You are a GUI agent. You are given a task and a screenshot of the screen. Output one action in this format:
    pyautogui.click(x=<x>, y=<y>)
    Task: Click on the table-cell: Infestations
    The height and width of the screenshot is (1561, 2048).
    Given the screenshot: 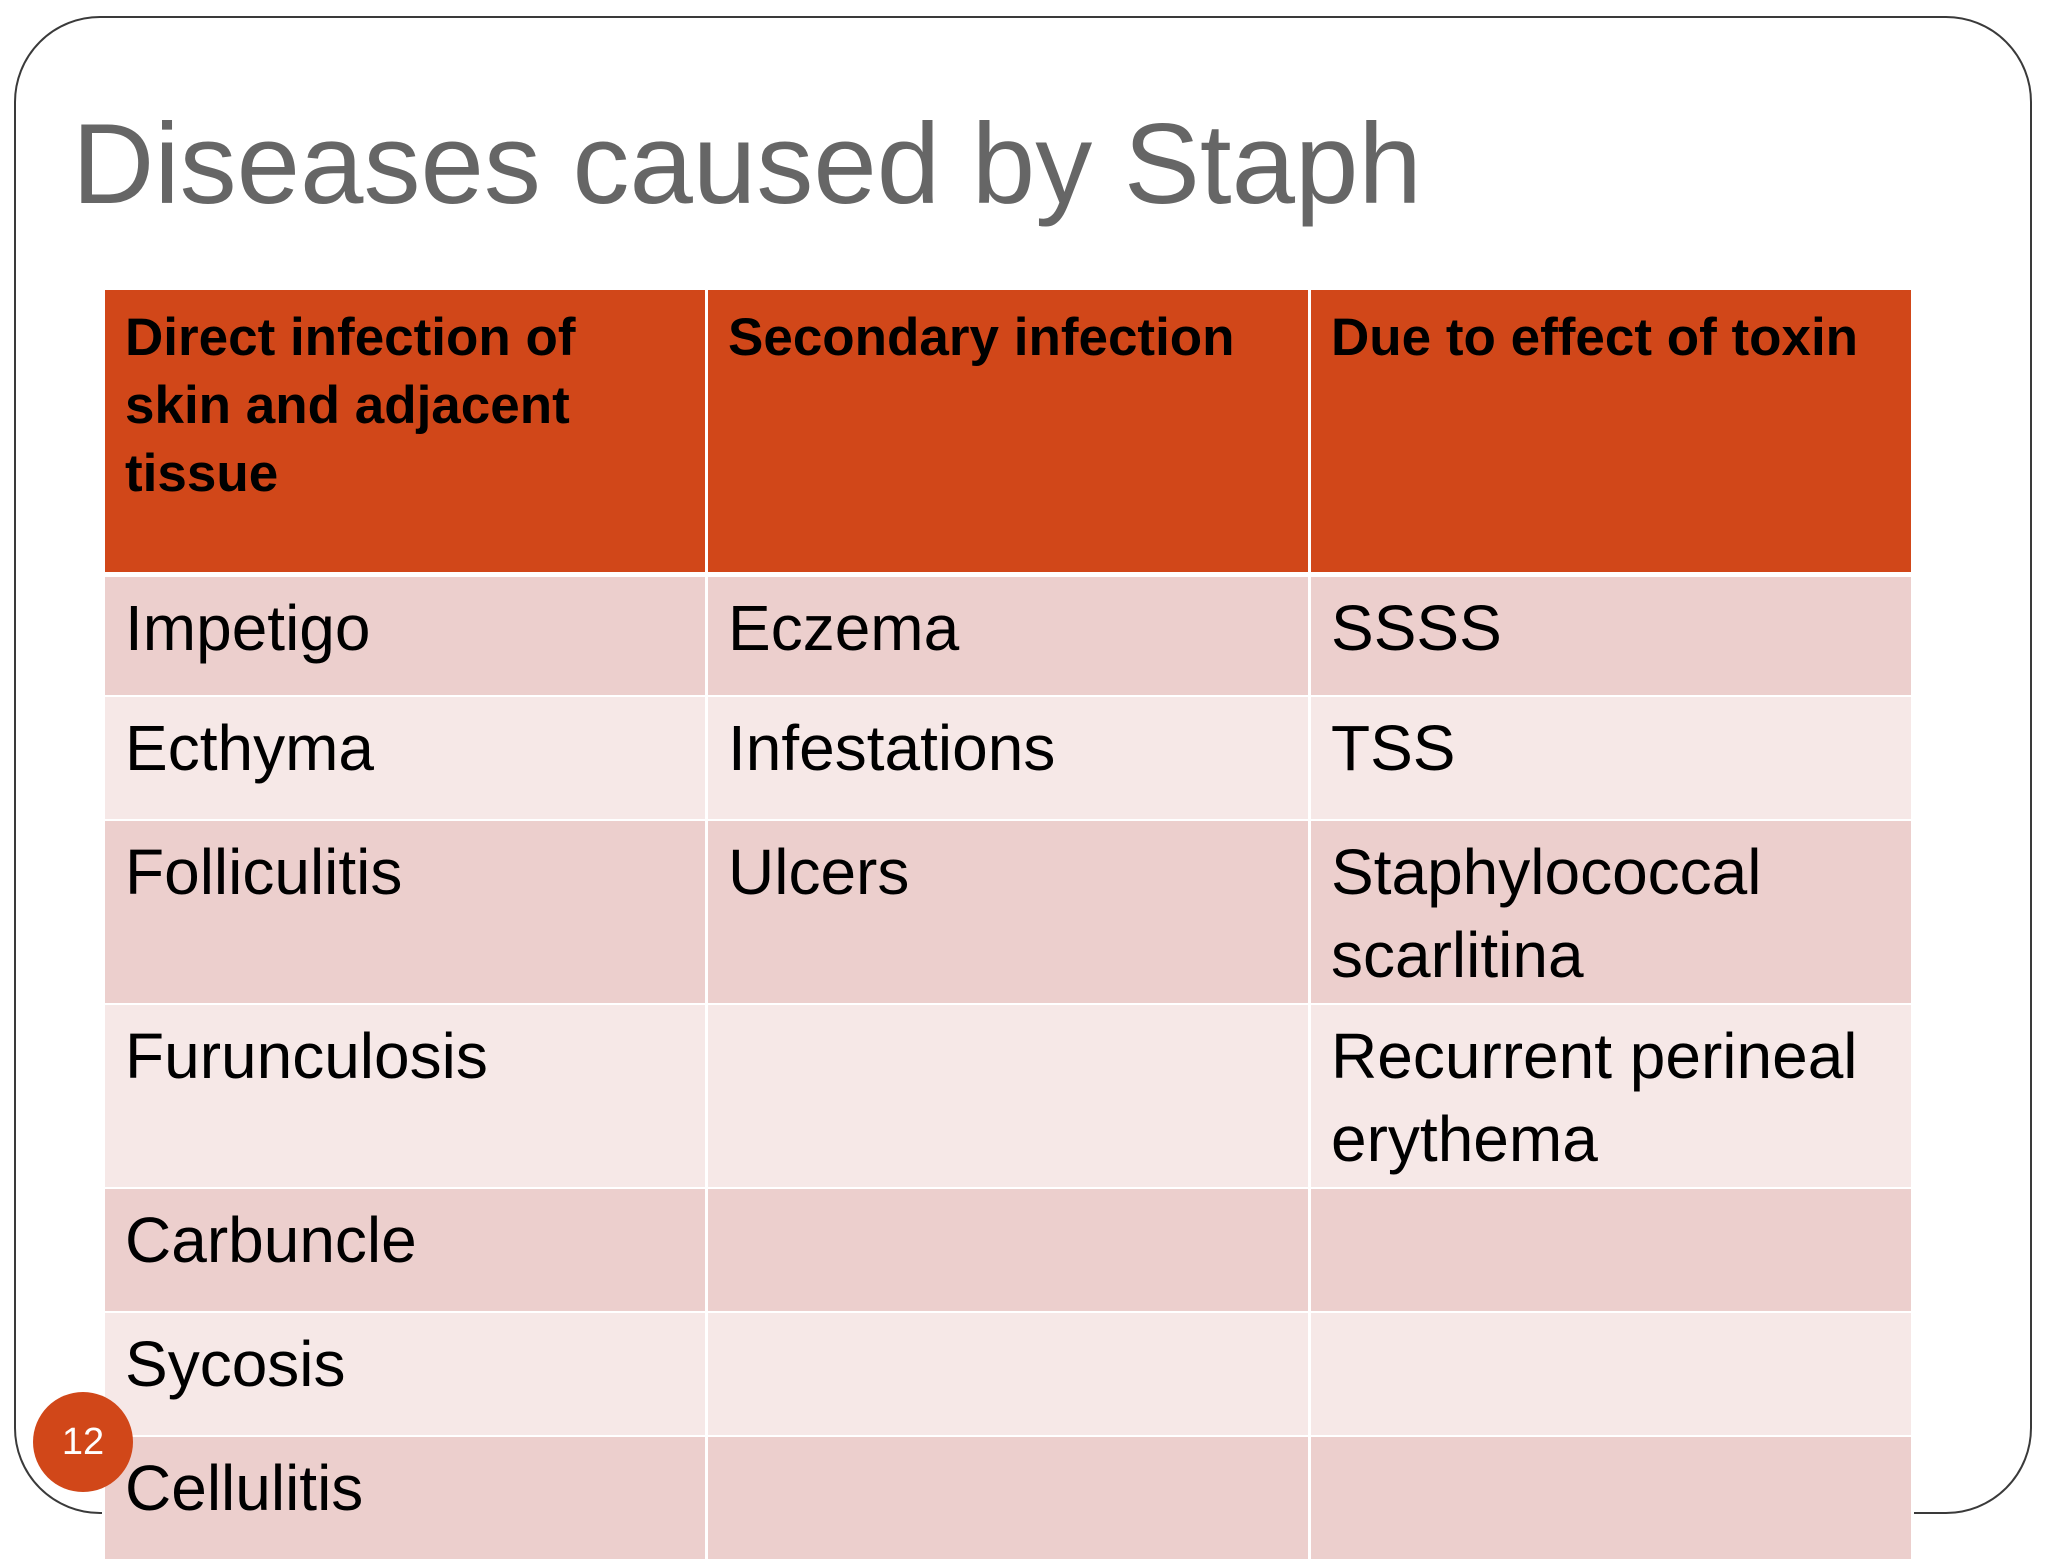 What is the action you would take?
    pyautogui.click(x=1008, y=758)
    